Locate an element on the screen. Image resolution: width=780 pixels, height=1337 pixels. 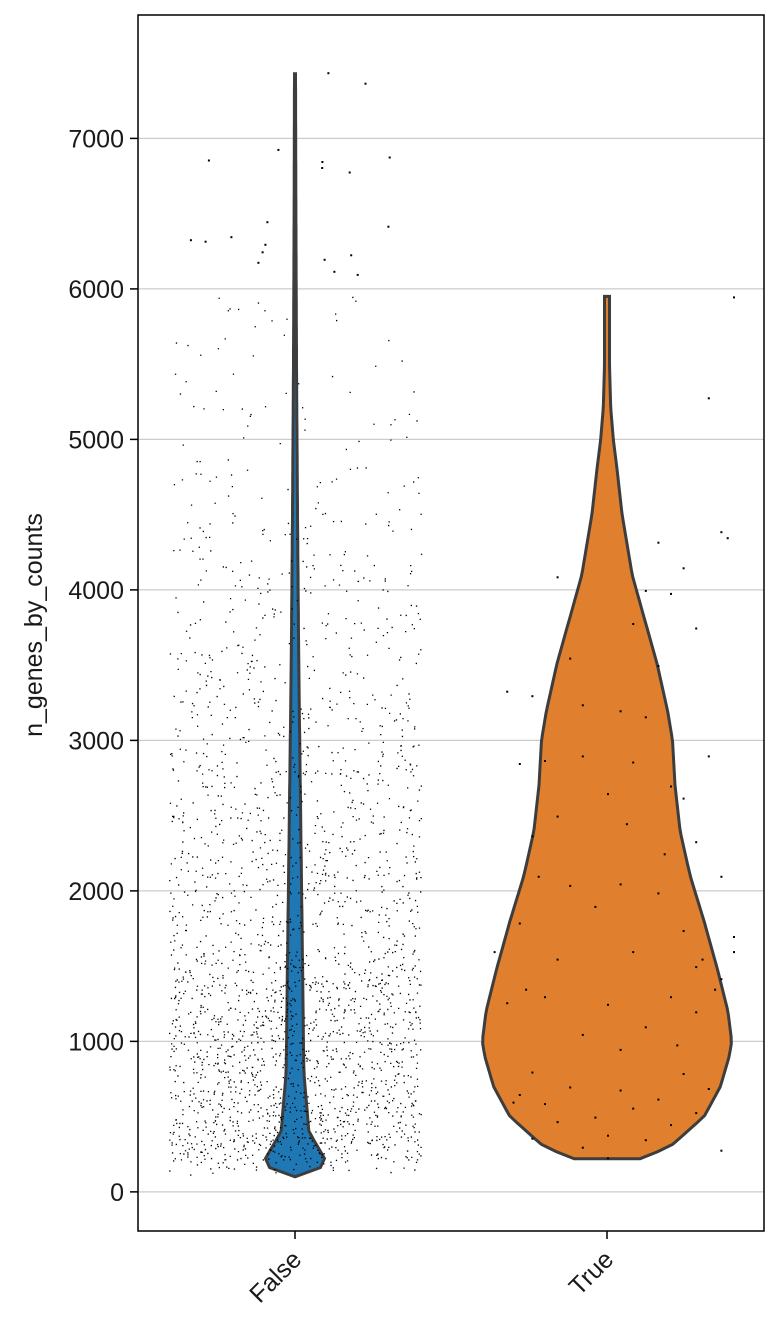
y-tick-label: 0 is located at coordinates (117, 1193).